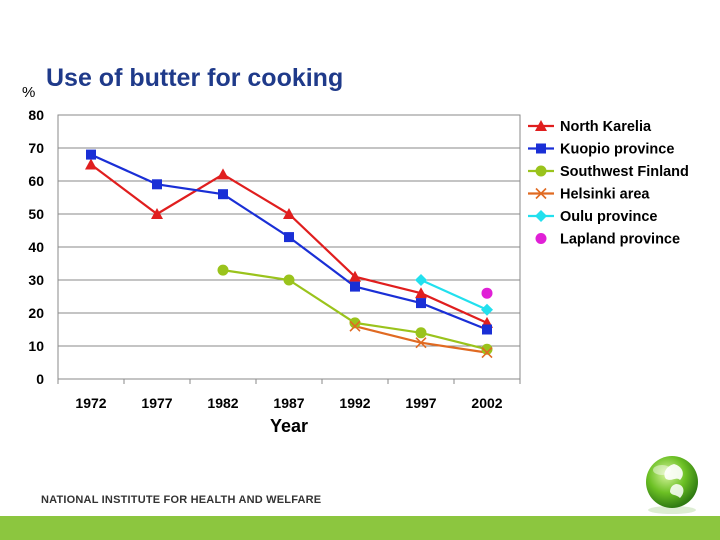 The height and width of the screenshot is (540, 720). What do you see at coordinates (420, 403) in the screenshot?
I see `x-tick-label: 1997` at bounding box center [420, 403].